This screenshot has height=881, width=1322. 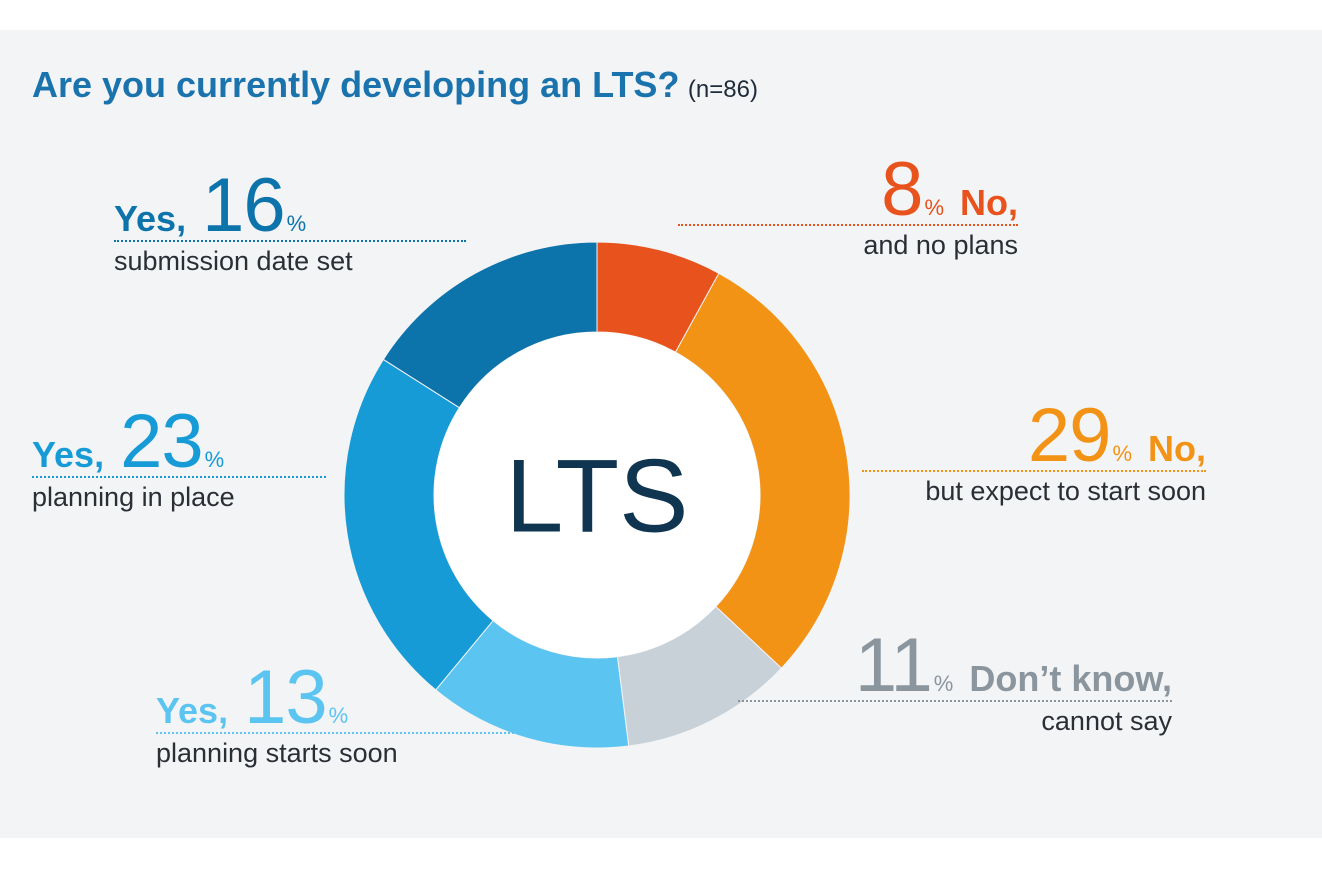 What do you see at coordinates (1065, 491) in the screenshot?
I see `slice-label-description: but expect to start soon` at bounding box center [1065, 491].